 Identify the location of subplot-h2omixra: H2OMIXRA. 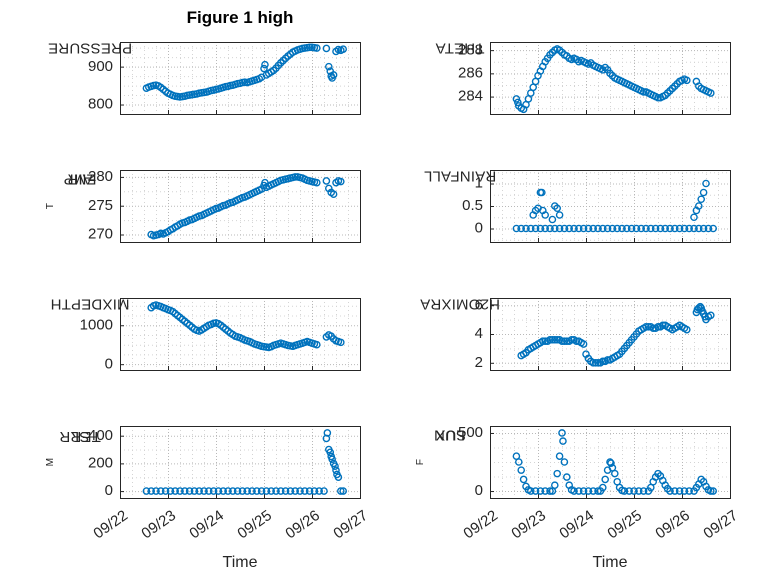
(563, 334).